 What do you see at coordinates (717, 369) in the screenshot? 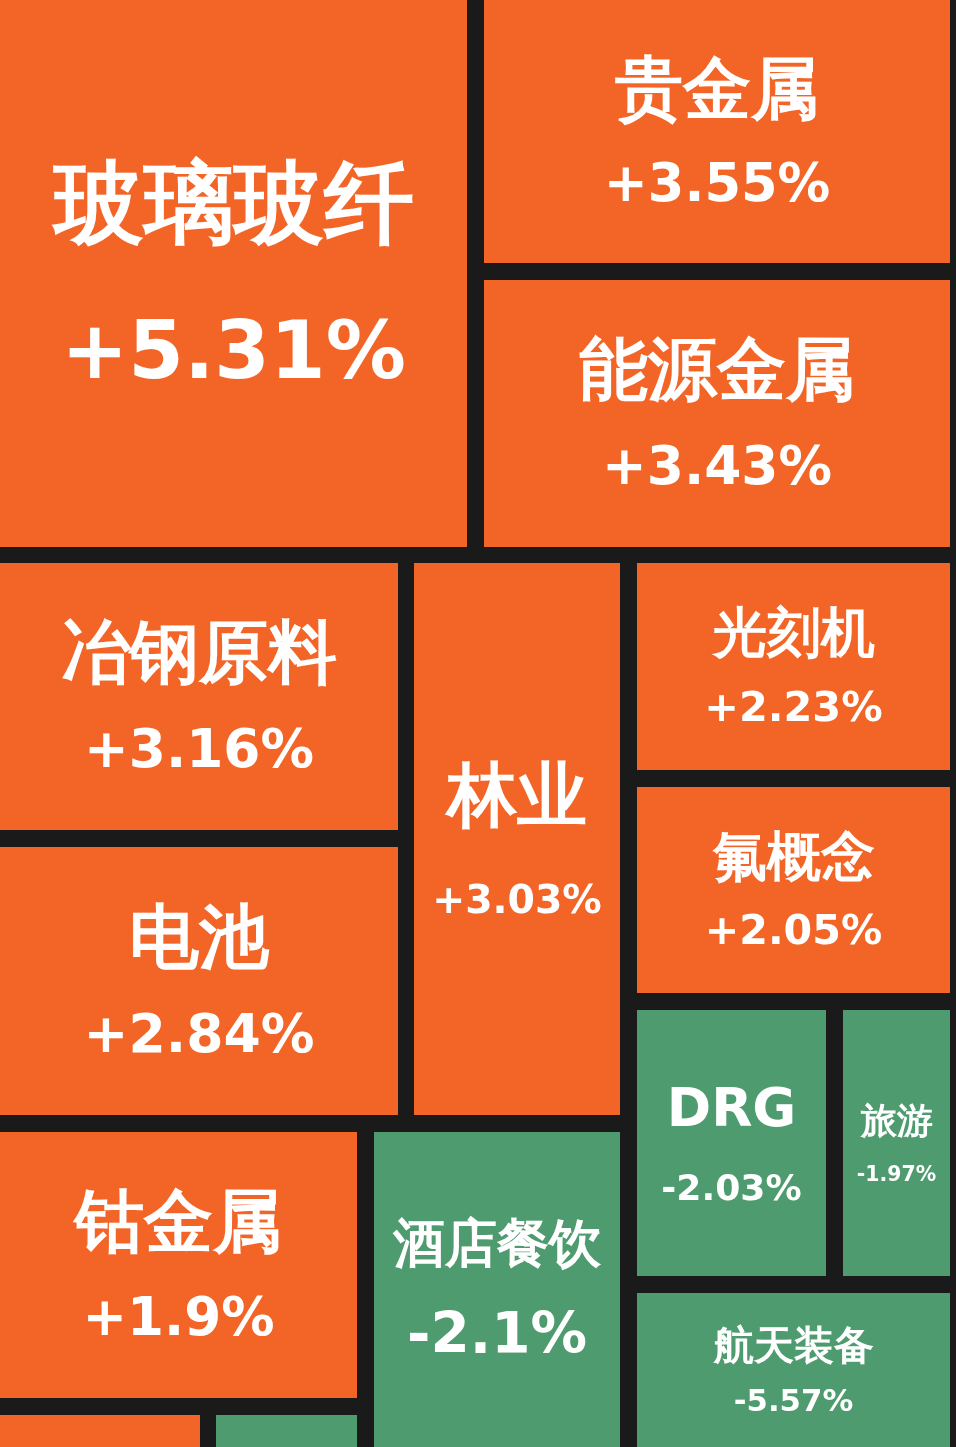
I see `category-label: 能源金属` at bounding box center [717, 369].